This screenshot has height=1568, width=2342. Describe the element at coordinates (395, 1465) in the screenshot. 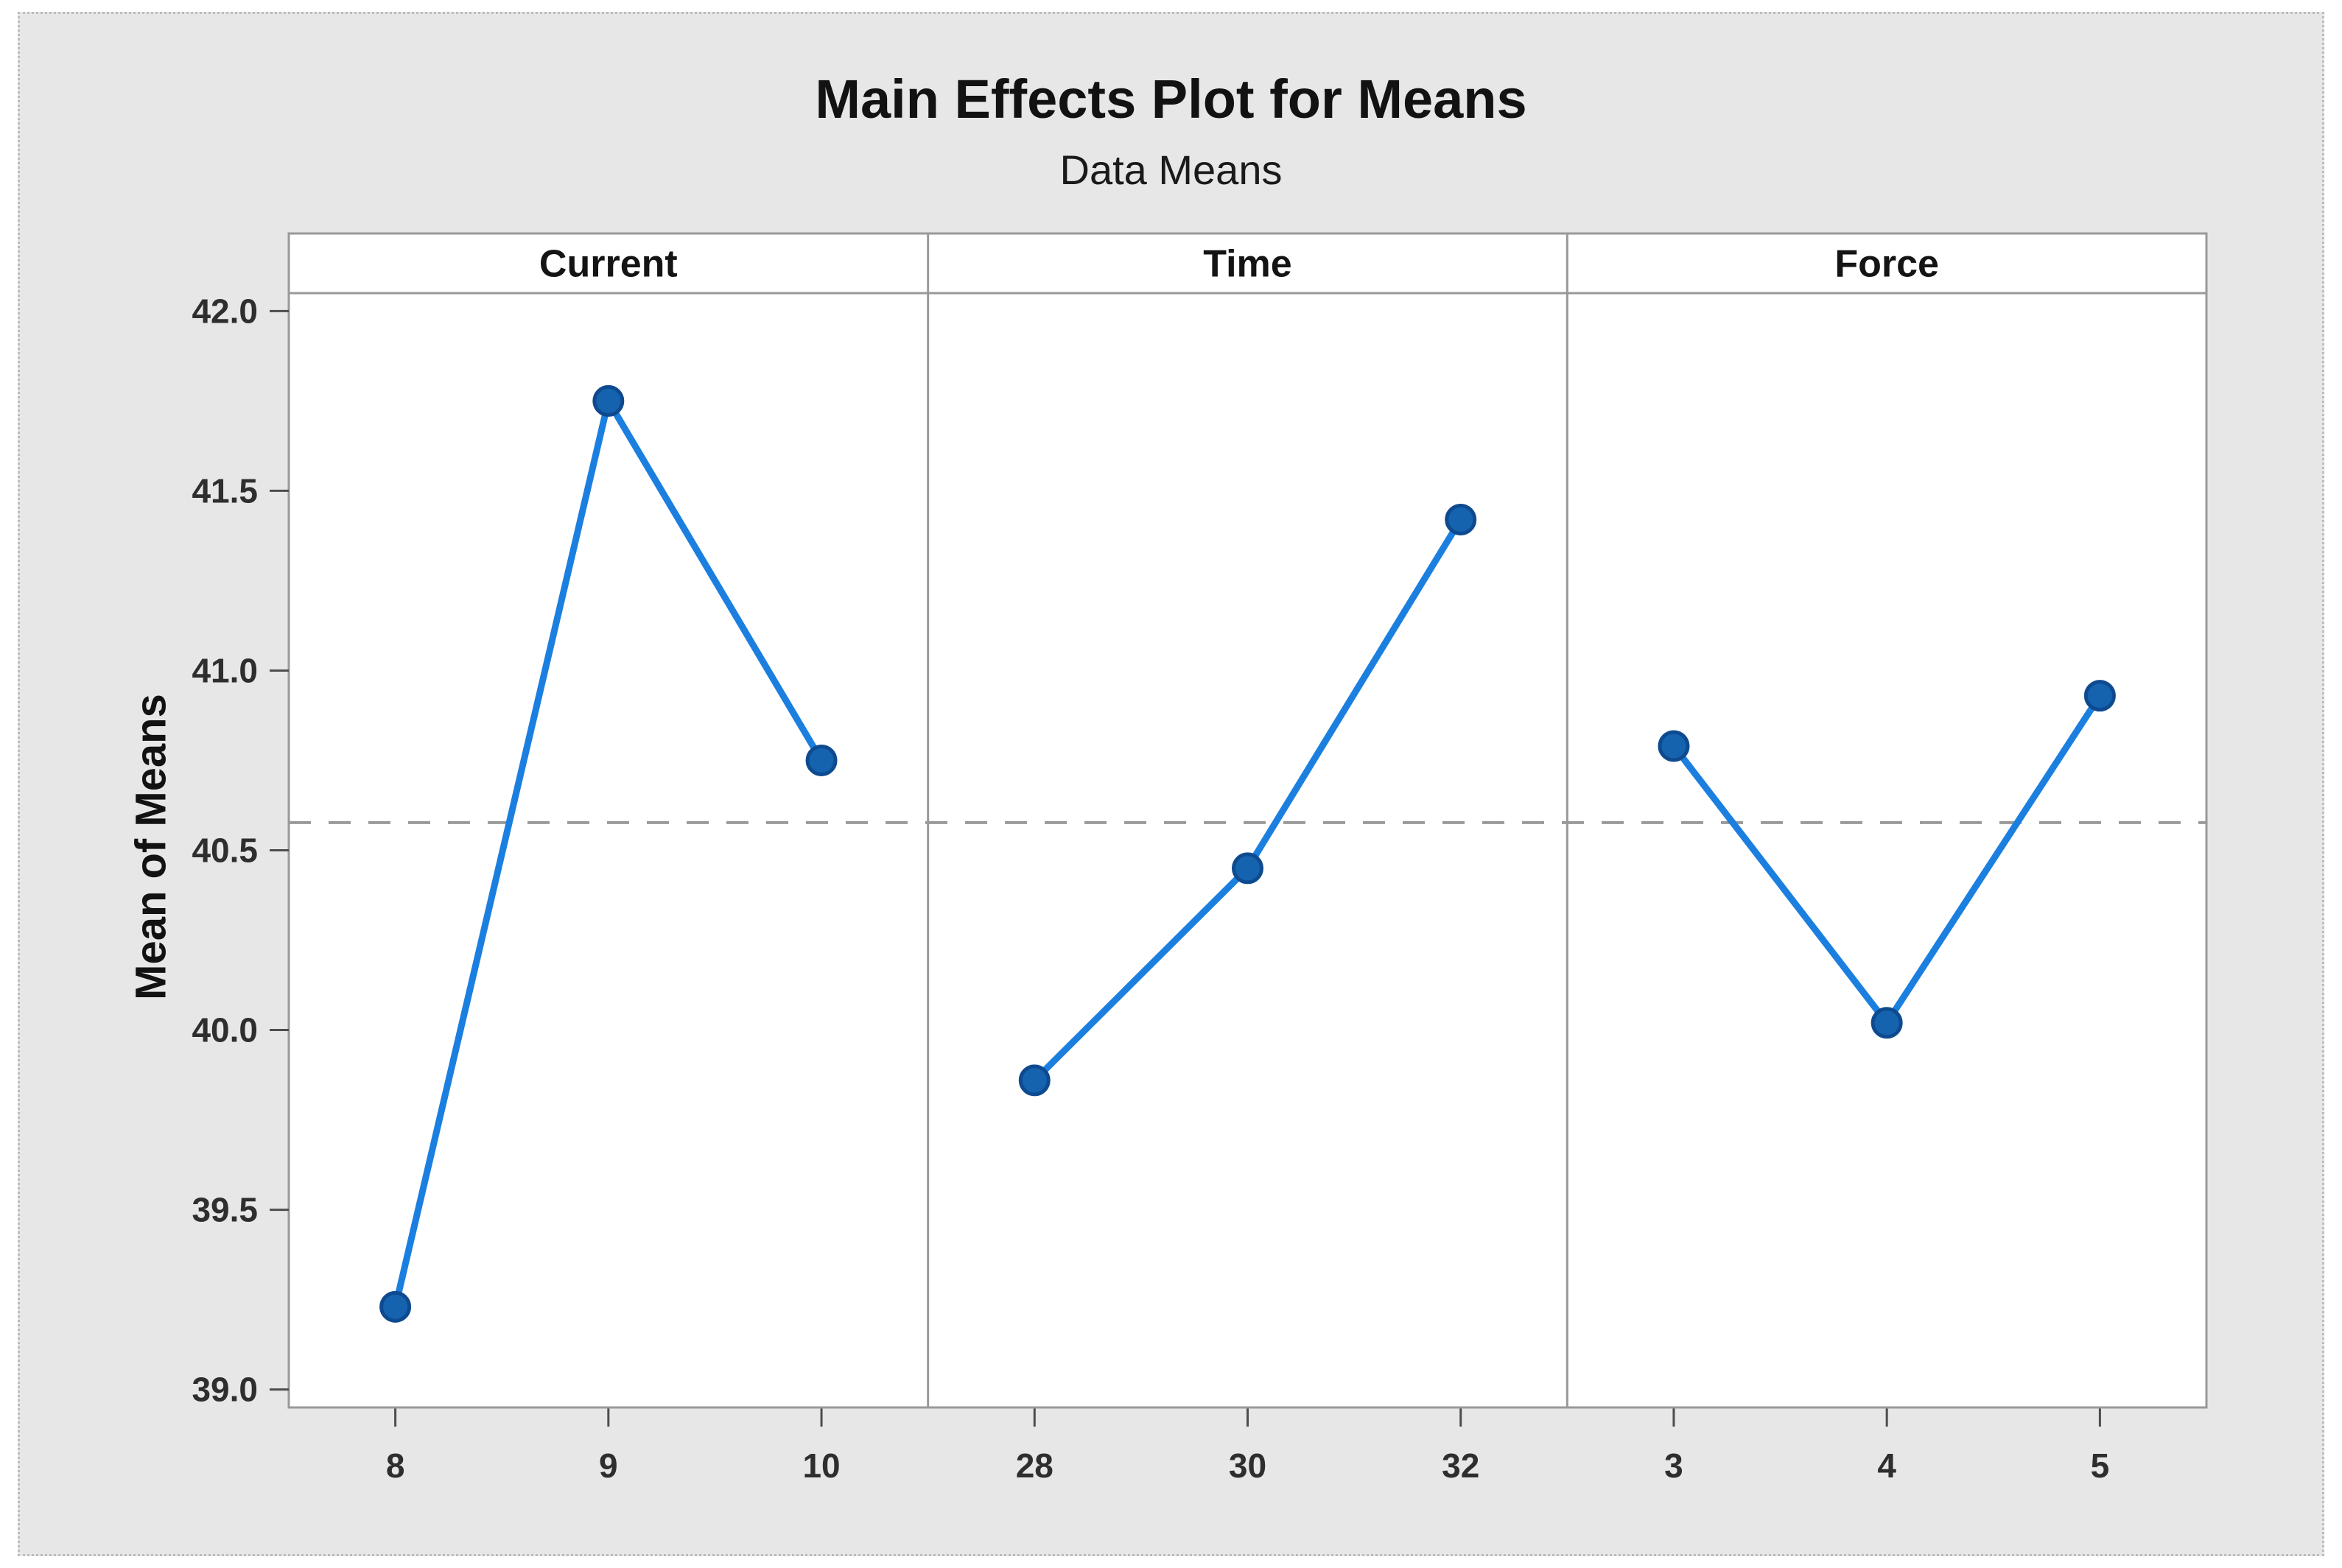

I see `x-tick-label: 8` at that location.